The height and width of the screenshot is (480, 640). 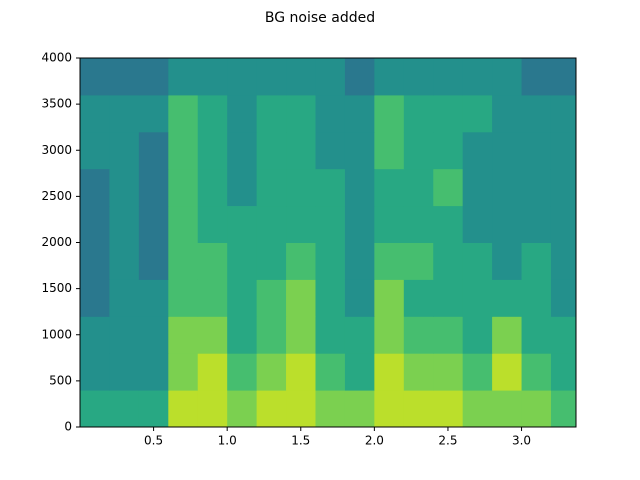 I want to click on y-tick-label: 3000, so click(x=56, y=150).